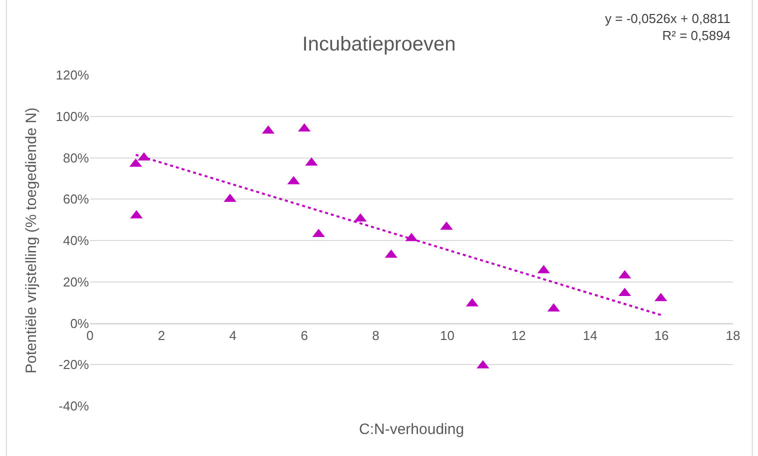 This screenshot has width=758, height=456. Describe the element at coordinates (590, 335) in the screenshot. I see `x-tick-label: 14` at that location.